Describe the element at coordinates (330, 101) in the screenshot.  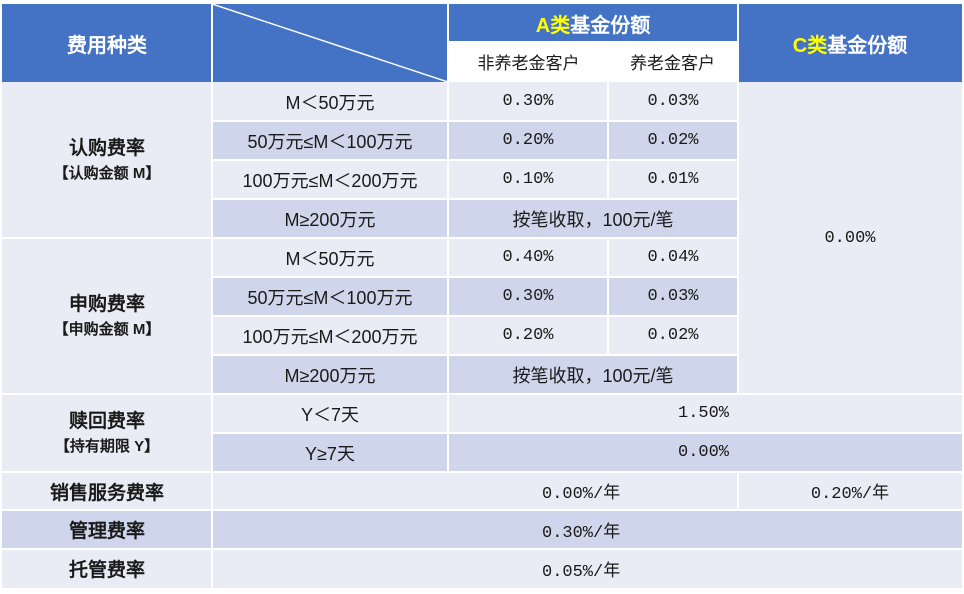
I see `sub-range-1: M＜50万元` at that location.